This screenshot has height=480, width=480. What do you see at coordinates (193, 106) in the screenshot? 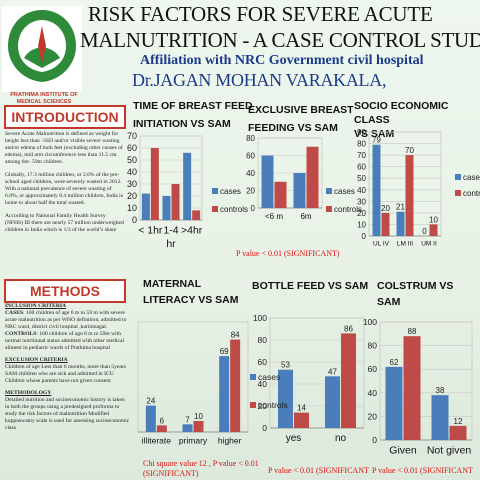
I see `chart-title-line: TIME OF BREAST FEED` at bounding box center [193, 106].